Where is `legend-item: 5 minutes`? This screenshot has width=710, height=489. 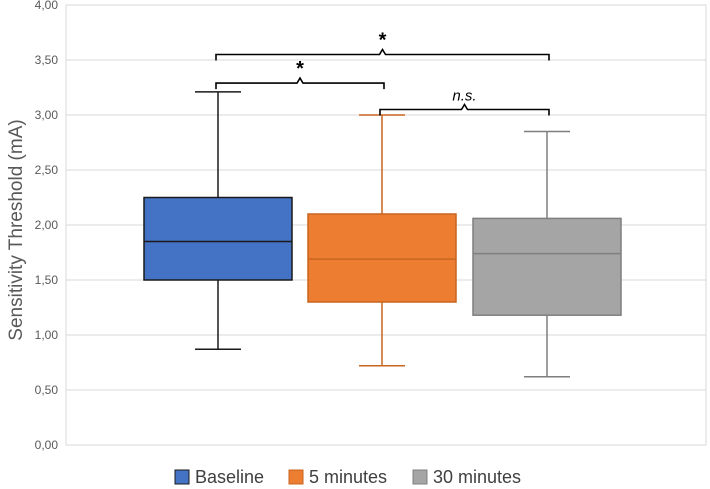 legend-item: 5 minutes is located at coordinates (337, 477).